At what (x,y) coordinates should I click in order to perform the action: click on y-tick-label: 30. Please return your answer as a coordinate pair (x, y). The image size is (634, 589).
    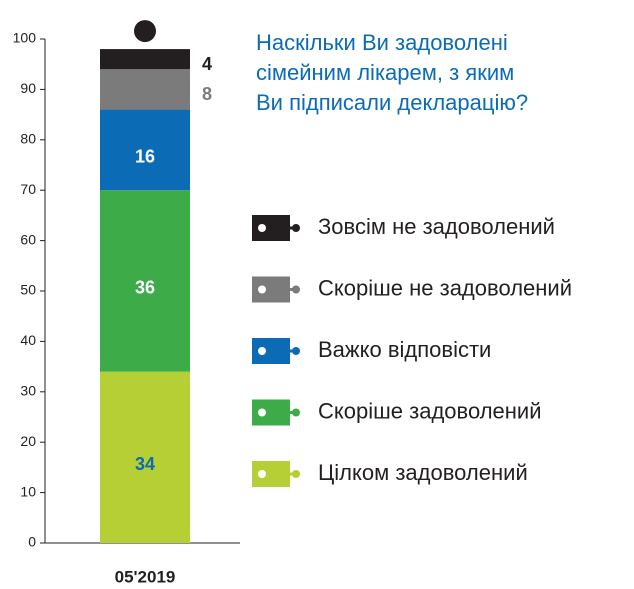
    Looking at the image, I should click on (28, 391).